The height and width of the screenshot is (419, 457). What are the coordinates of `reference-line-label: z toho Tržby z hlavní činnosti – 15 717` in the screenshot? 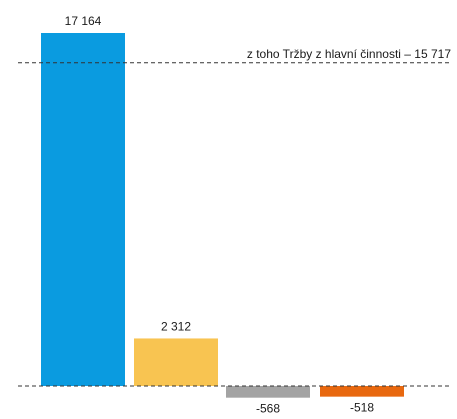 It's located at (349, 54).